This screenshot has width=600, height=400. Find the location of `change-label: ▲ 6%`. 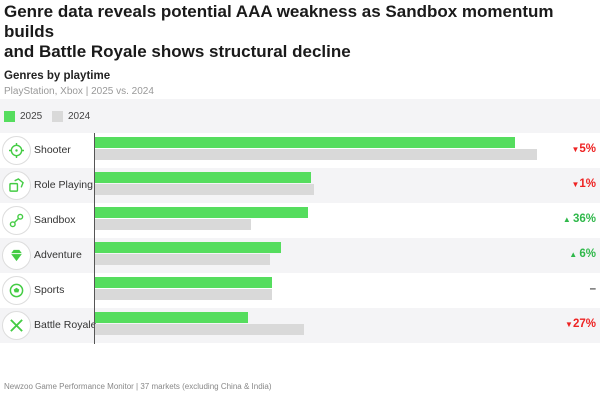

change-label: ▲ 6% is located at coordinates (582, 254).